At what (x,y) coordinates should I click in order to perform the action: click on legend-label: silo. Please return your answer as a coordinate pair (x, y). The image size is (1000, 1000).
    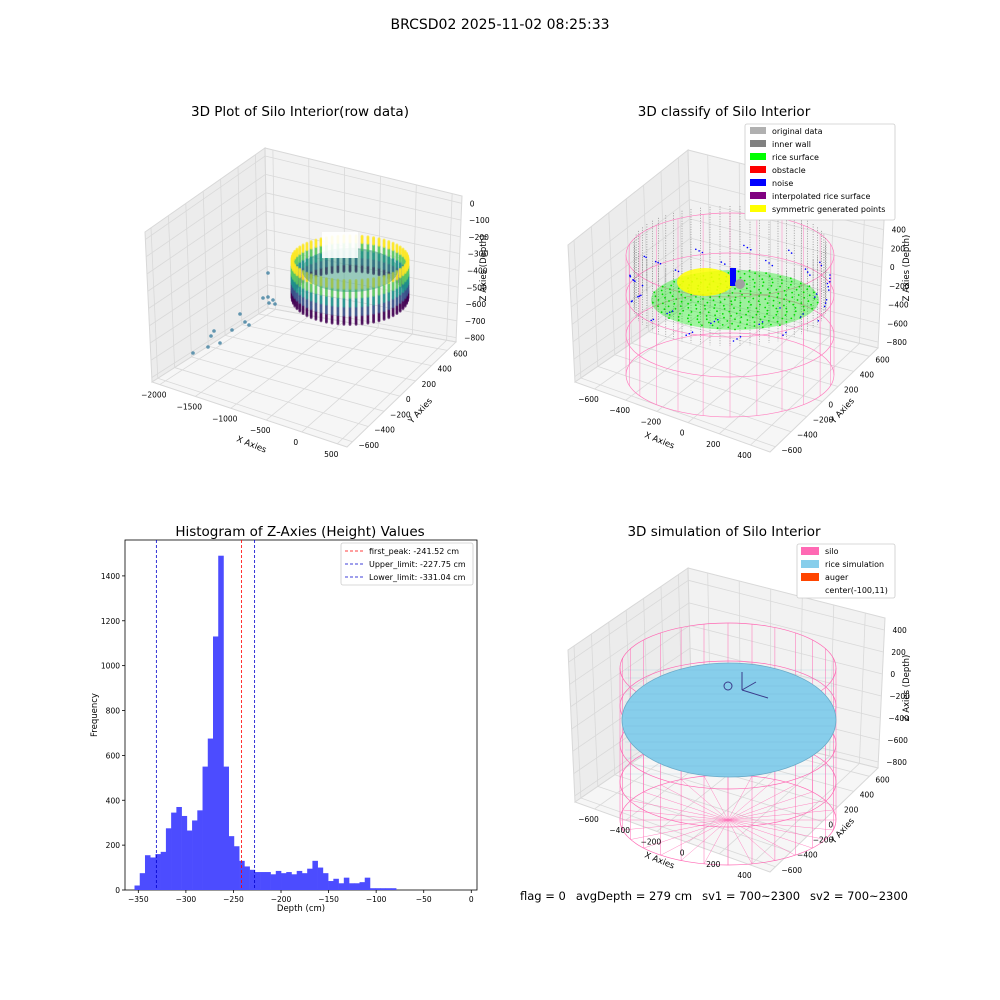
    Looking at the image, I should click on (832, 551).